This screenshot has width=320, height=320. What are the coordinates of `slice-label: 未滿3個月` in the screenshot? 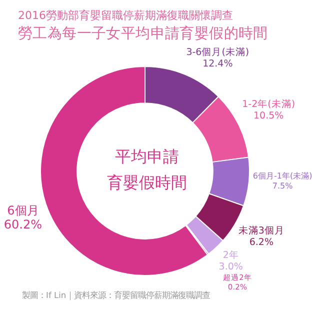 It's located at (261, 230).